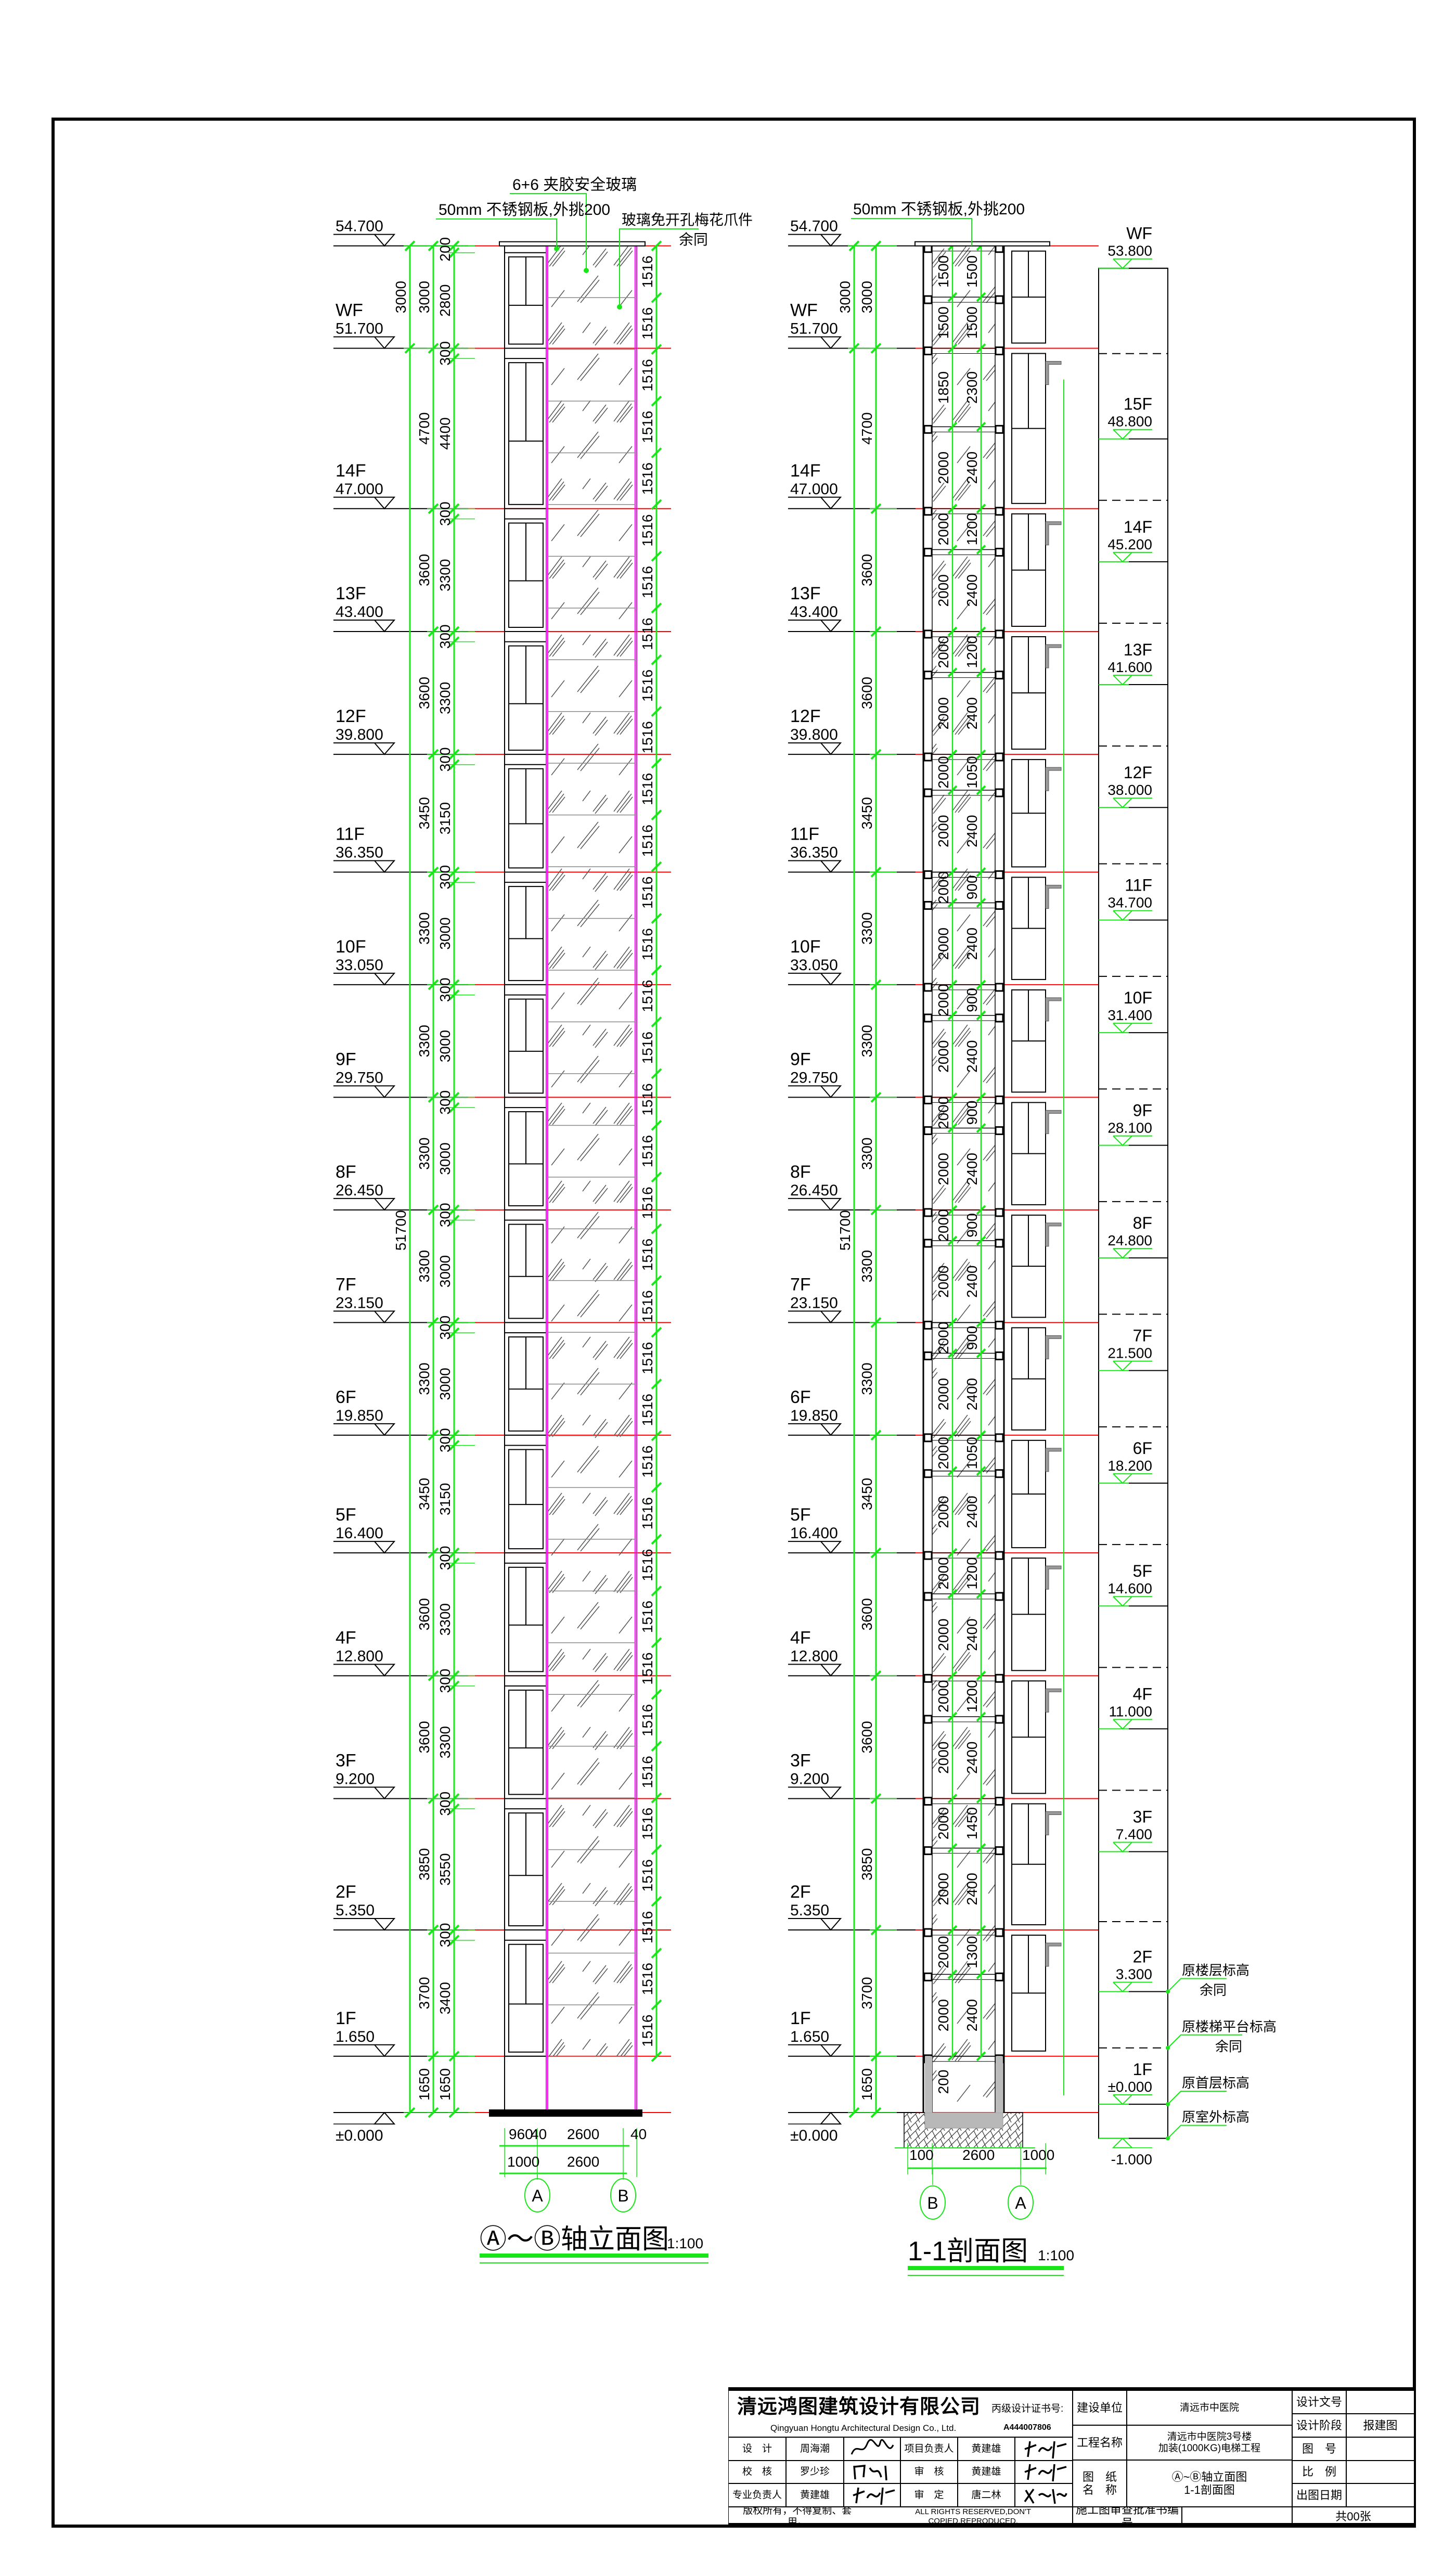 The width and height of the screenshot is (1456, 2575). What do you see at coordinates (814, 612) in the screenshot?
I see `level-value: 43.400` at bounding box center [814, 612].